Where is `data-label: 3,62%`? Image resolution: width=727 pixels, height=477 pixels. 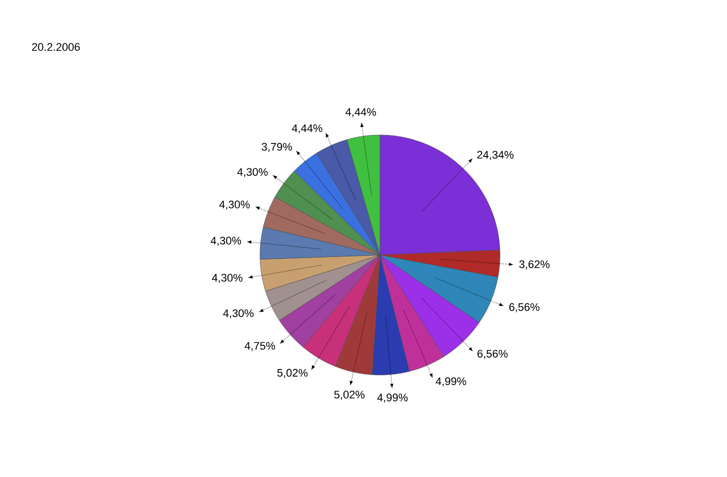
data-label: 3,62% is located at coordinates (534, 265).